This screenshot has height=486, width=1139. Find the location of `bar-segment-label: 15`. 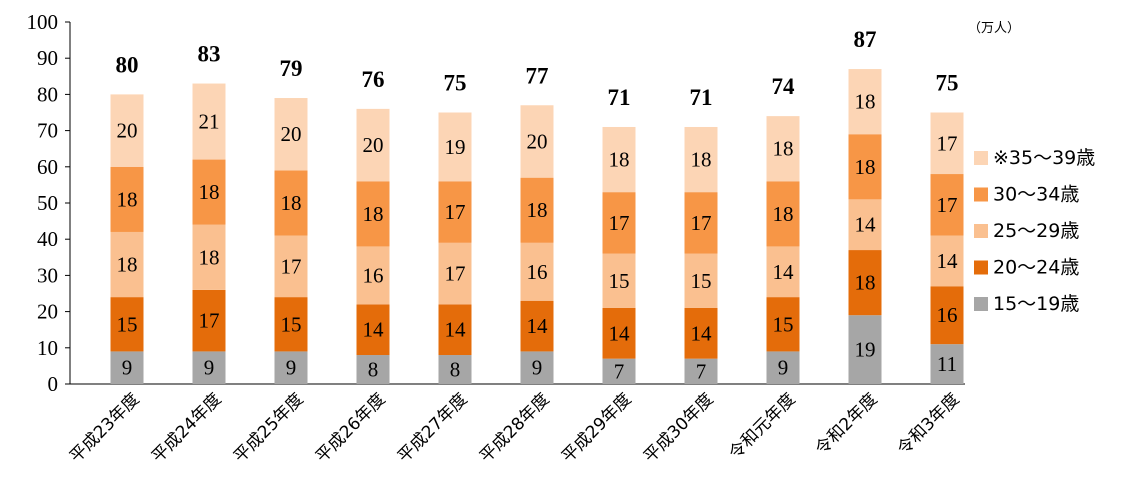

bar-segment-label: 15 is located at coordinates (701, 281).